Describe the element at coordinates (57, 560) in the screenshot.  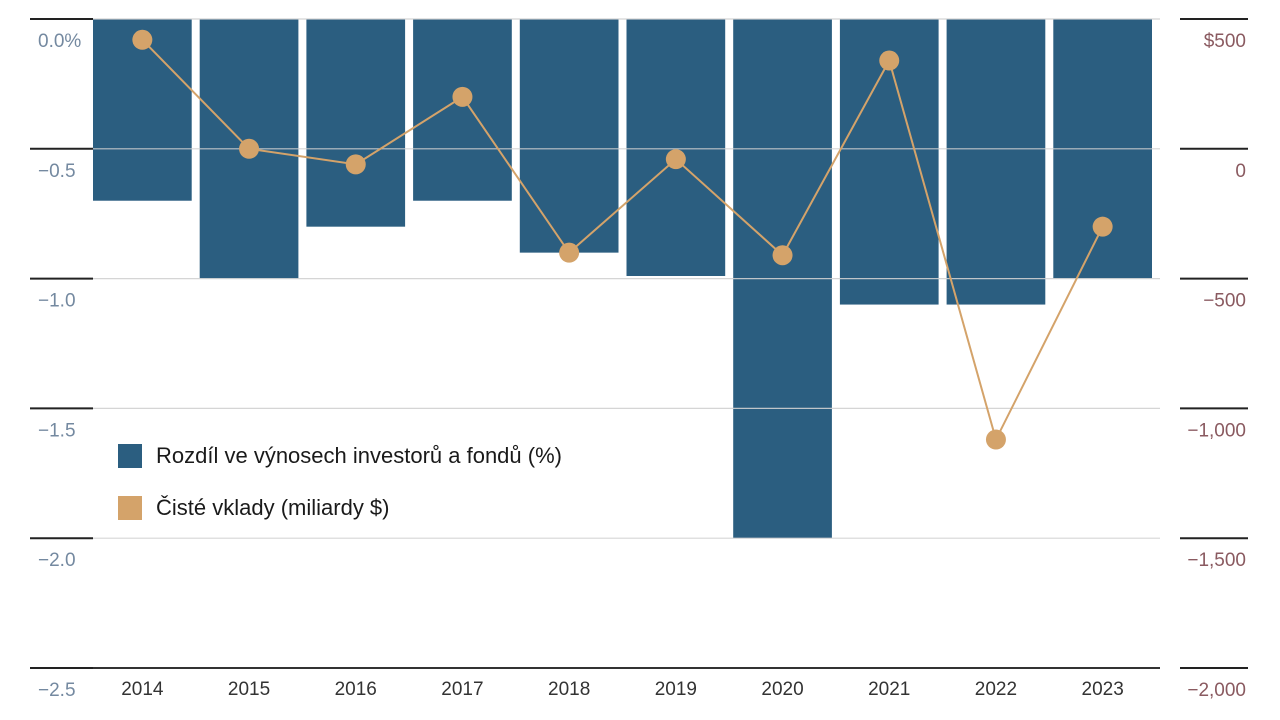
I see `left-tick-label-4: −2.0` at that location.